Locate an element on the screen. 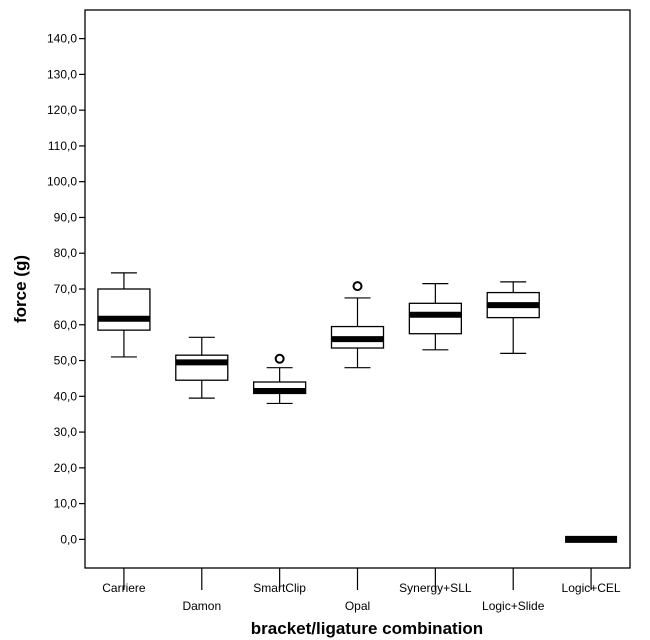 This screenshot has height=640, width=650. y-tick-label: 30,0 is located at coordinates (66, 432).